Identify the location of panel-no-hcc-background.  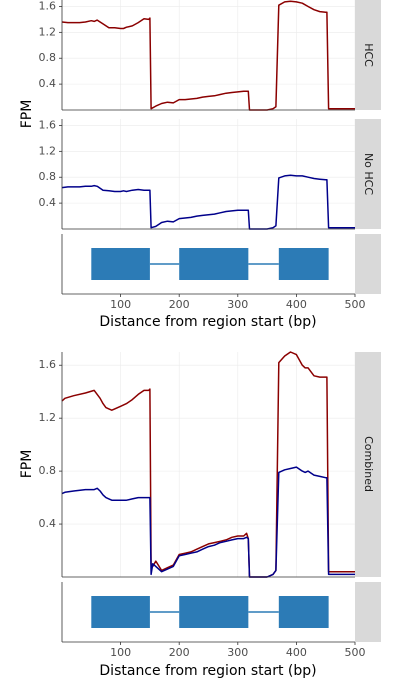
(208, 174).